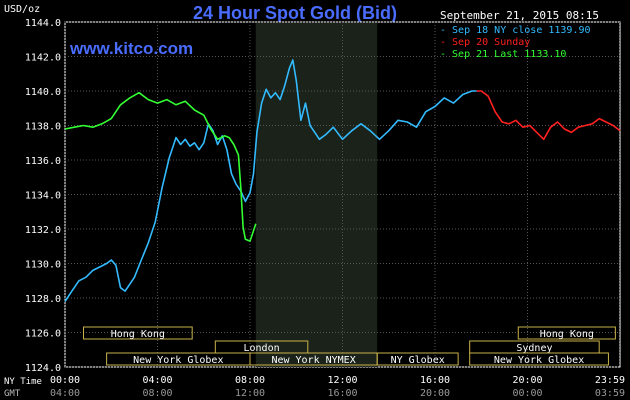  What do you see at coordinates (43, 196) in the screenshot?
I see `y-tick-label: 1134.0` at bounding box center [43, 196].